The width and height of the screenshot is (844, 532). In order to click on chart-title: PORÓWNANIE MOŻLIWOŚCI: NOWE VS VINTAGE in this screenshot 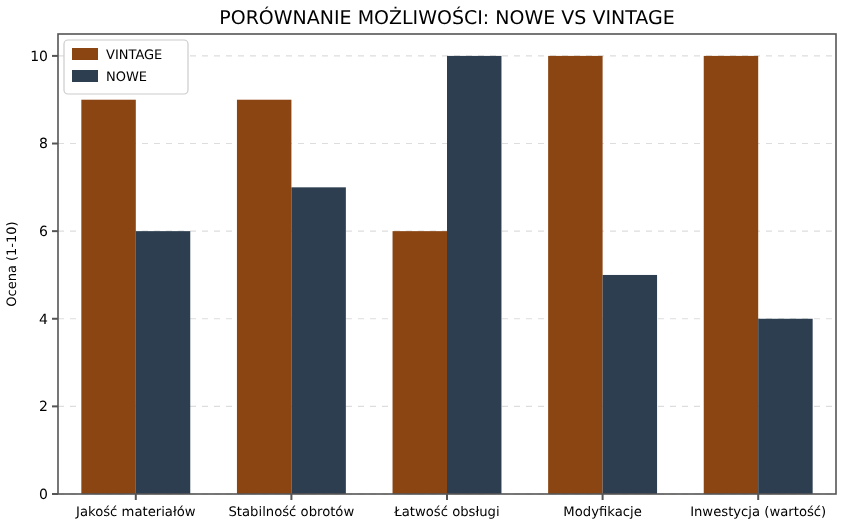, I will do `click(447, 18)`.